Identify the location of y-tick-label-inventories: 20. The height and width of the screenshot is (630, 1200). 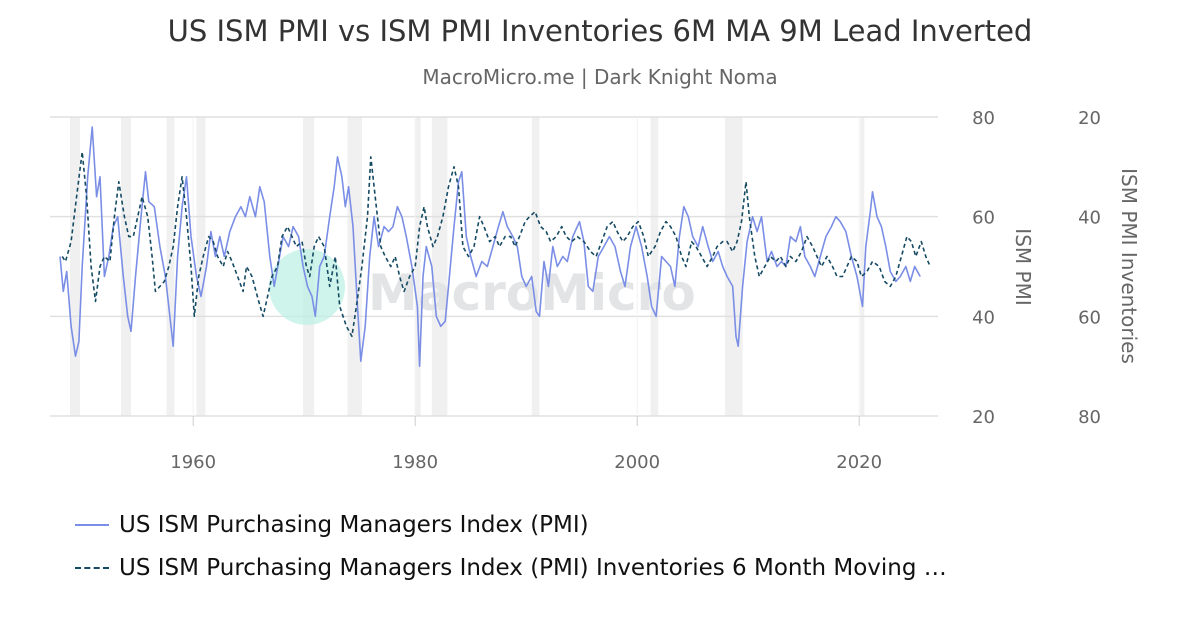
(1089, 118).